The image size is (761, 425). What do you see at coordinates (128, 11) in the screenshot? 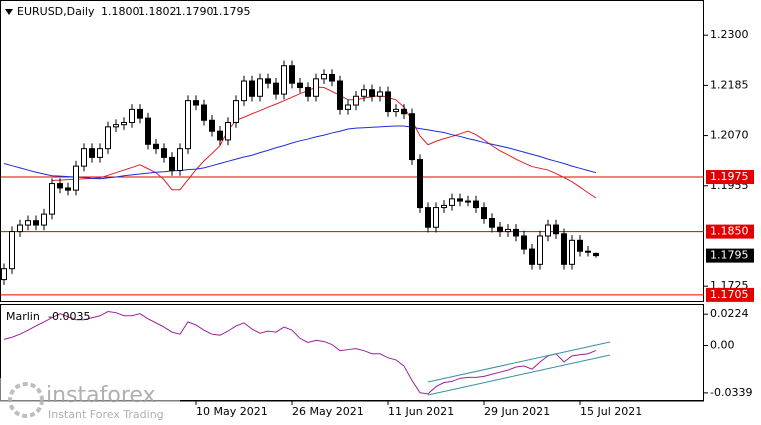
I see `title-block: EURUSD,Daily 1.1800 1.1802 1.1790 1.1795` at bounding box center [128, 11].